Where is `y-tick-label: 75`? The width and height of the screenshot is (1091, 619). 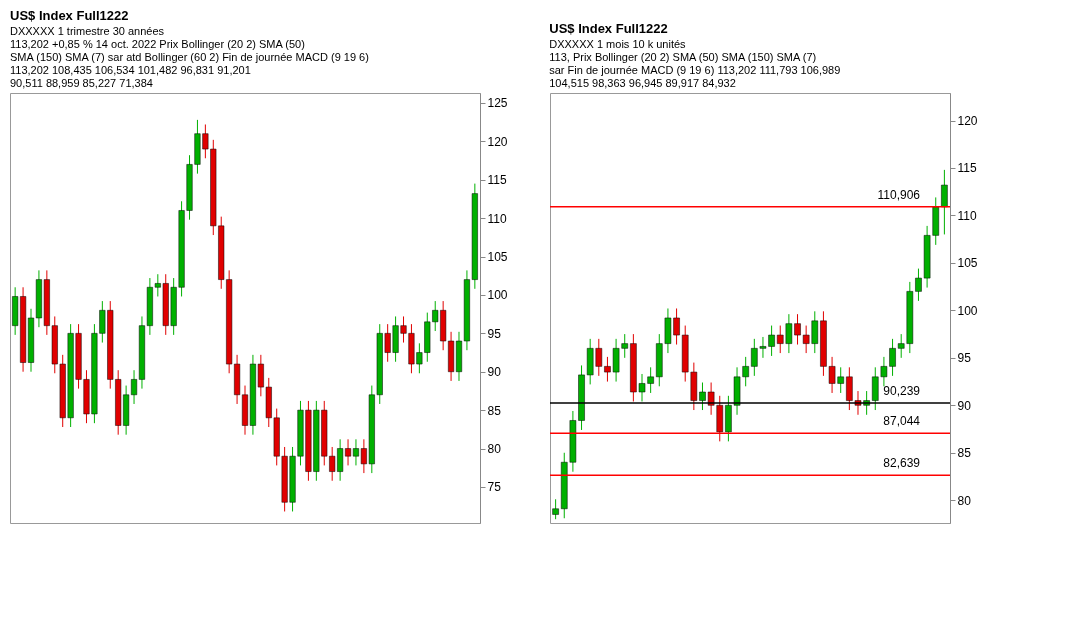 y-tick-label: 75 is located at coordinates (494, 487).